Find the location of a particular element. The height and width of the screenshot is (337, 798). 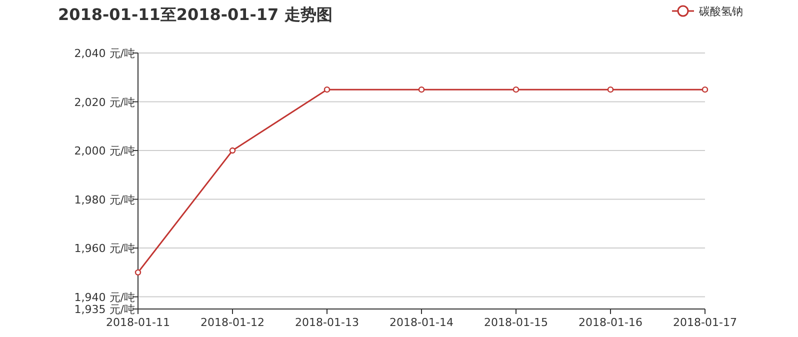

y-tick-label: 1,940 元/吨 is located at coordinates (104, 297).